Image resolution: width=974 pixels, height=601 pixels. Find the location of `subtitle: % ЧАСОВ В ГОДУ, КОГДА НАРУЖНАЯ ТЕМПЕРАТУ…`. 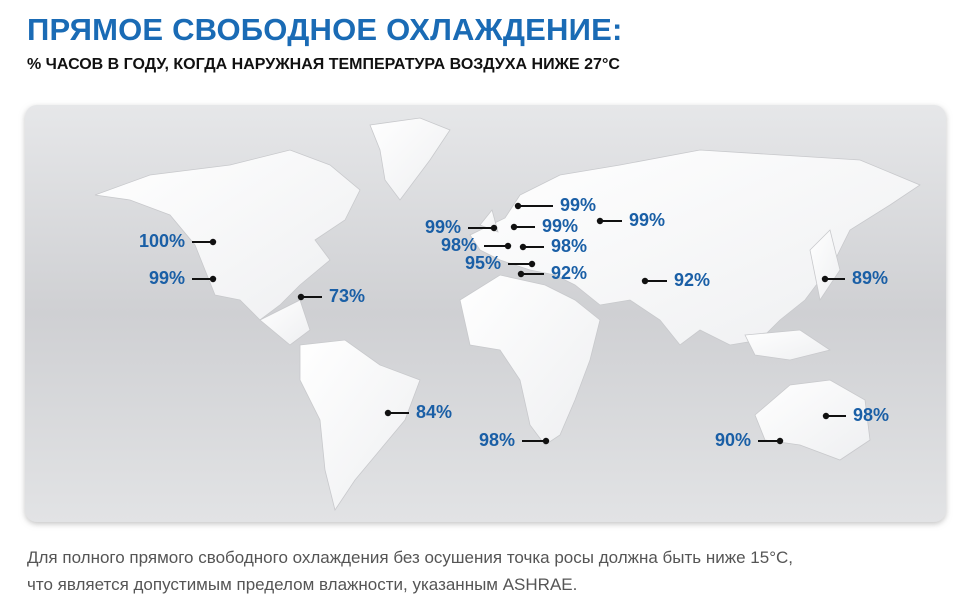

subtitle: % ЧАСОВ В ГОДУ, КОГДА НАРУЖНАЯ ТЕМПЕРАТУ… is located at coordinates (323, 64).